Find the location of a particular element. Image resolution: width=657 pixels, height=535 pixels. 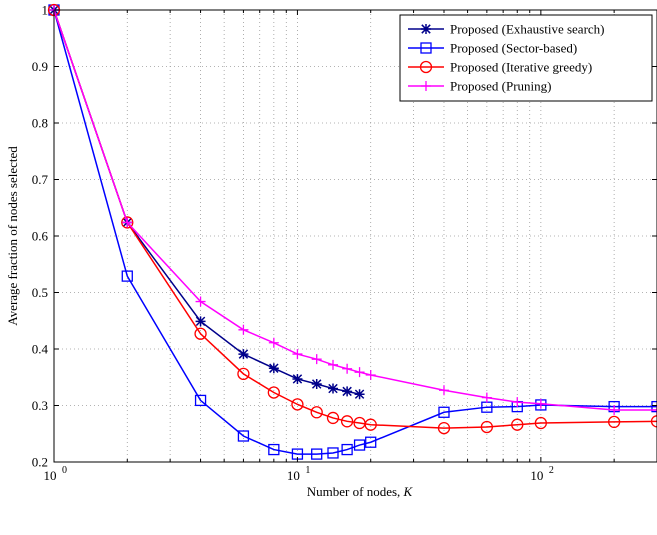

y-tick-label: 1 is located at coordinates (45, 10).